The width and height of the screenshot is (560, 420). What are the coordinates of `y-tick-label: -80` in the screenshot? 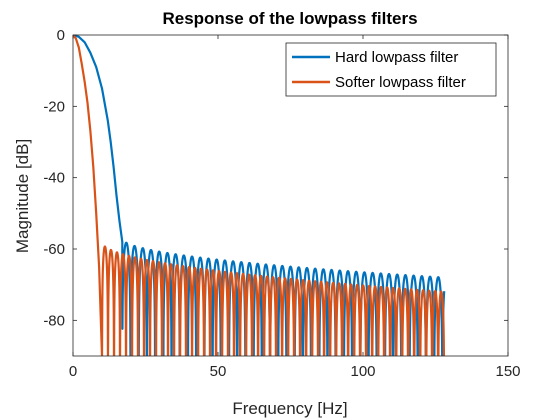 It's located at (54, 320).